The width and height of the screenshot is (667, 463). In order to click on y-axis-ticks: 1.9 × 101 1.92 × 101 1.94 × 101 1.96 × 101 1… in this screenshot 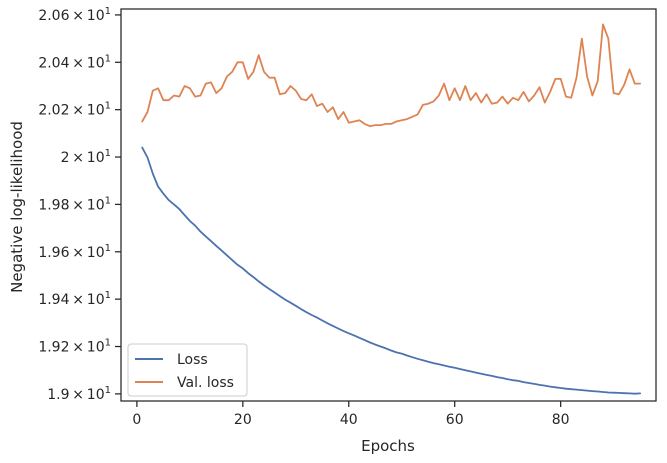, I will do `click(79, 204)`.